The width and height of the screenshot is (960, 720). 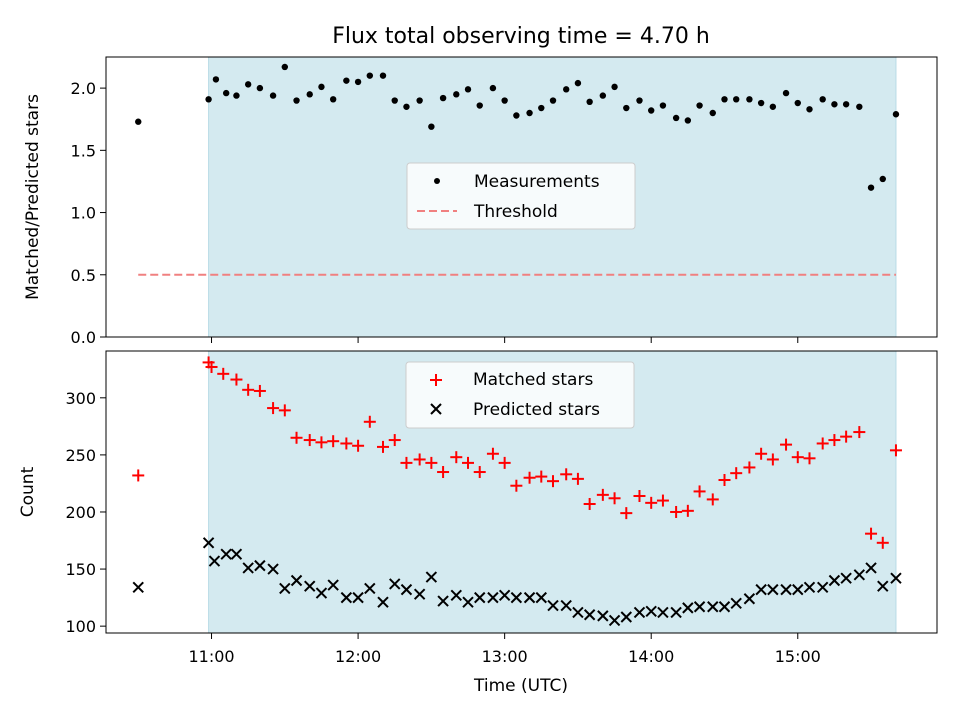 What do you see at coordinates (537, 182) in the screenshot?
I see `legend-measurements-label: Measurements` at bounding box center [537, 182].